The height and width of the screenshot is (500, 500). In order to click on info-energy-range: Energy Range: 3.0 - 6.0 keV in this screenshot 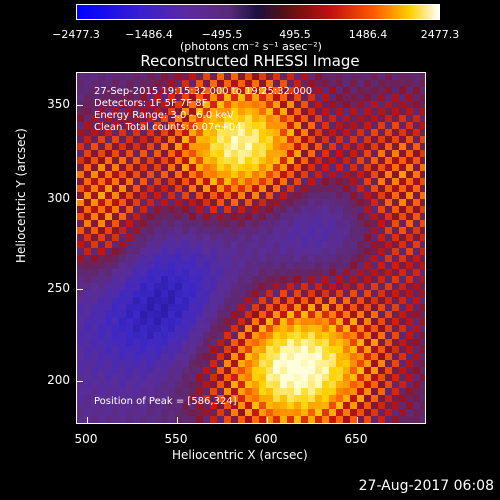, I will do `click(164, 115)`.